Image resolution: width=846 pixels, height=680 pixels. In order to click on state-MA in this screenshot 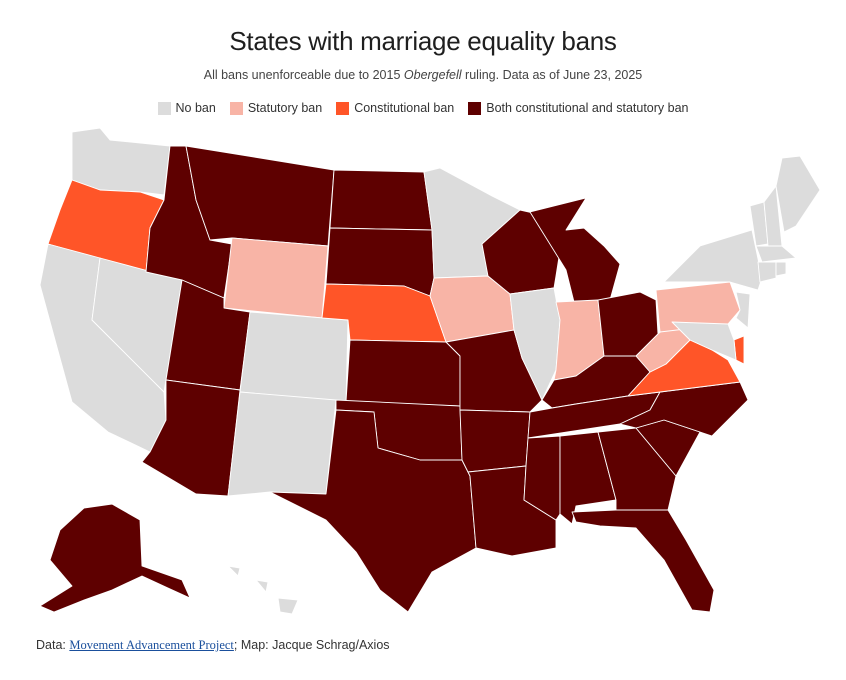, I will do `click(776, 254)`.